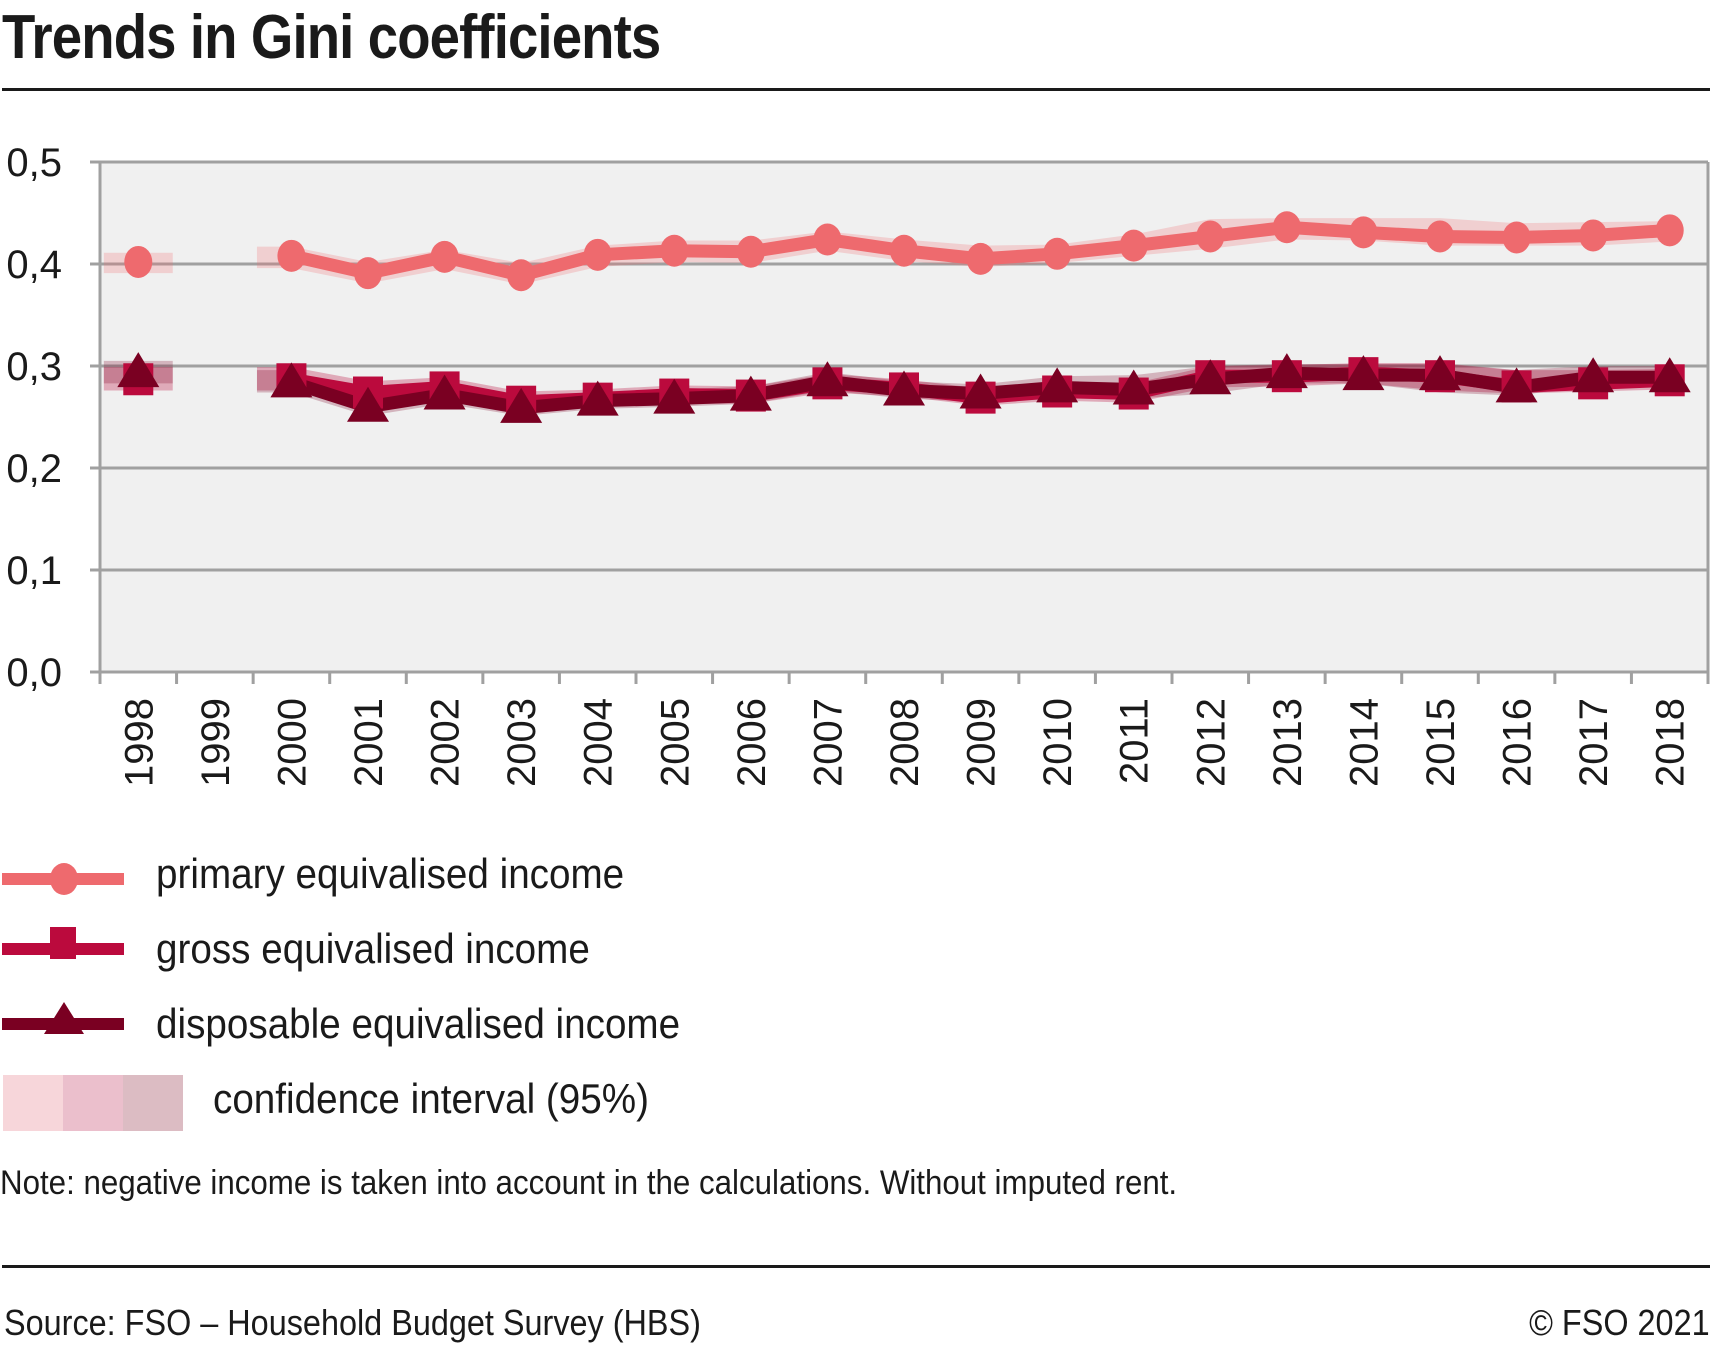 This screenshot has height=1345, width=1712. I want to click on x-tick-label: 2014, so click(1364, 742).